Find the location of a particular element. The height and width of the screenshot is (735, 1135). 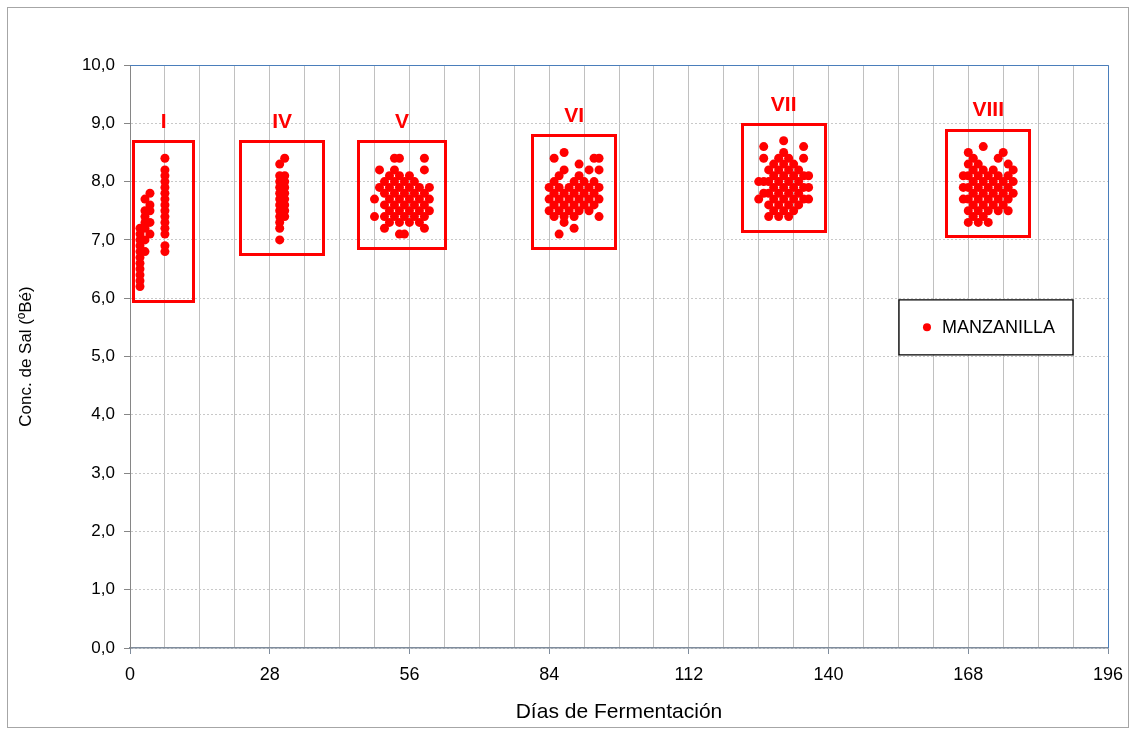

y-tick-label: 3,0 is located at coordinates (103, 472).